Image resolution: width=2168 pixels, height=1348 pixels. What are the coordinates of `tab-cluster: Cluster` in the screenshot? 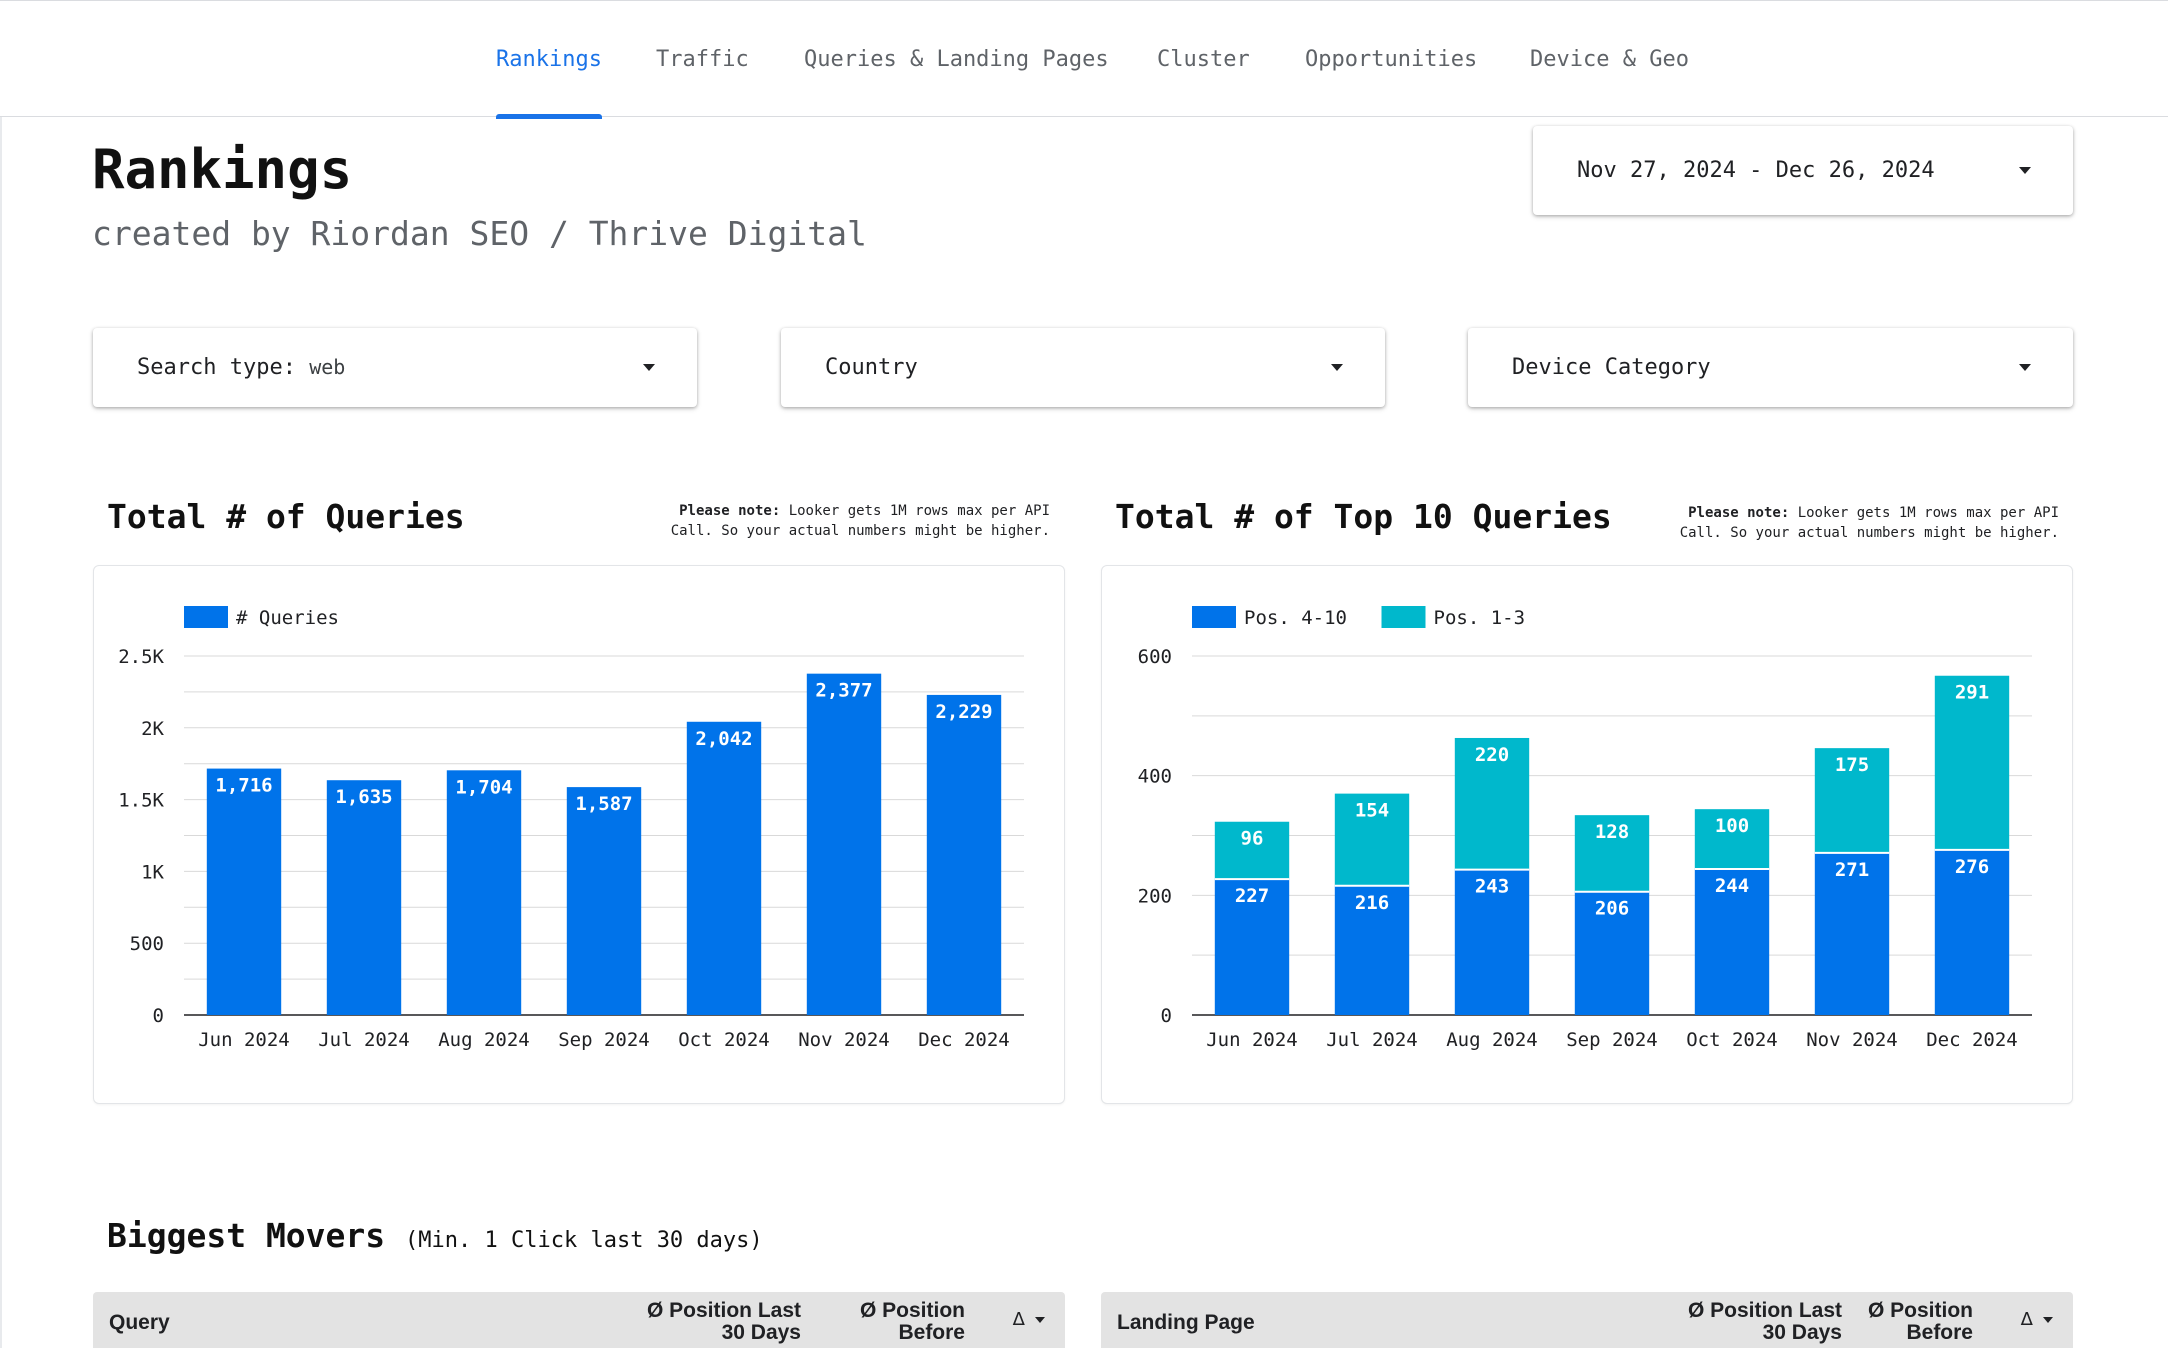 It's located at (1203, 59).